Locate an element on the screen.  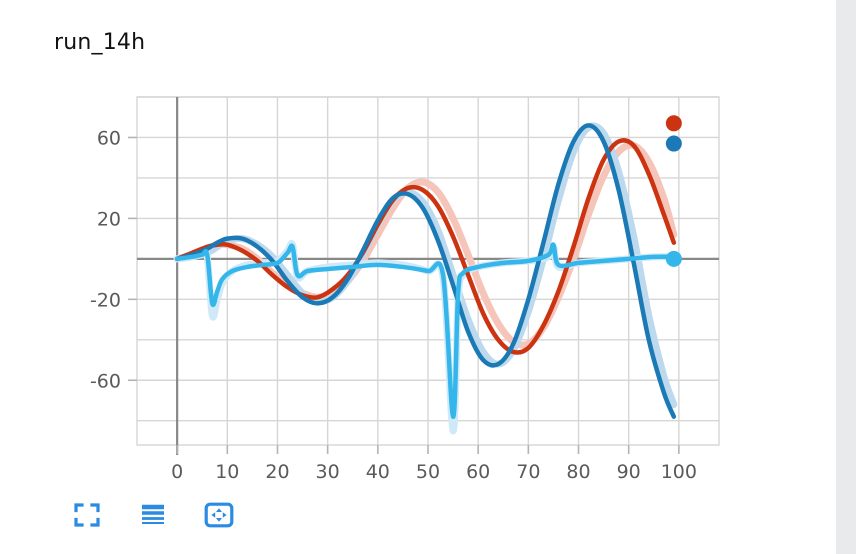
series-end-markers is located at coordinates (673, 191).